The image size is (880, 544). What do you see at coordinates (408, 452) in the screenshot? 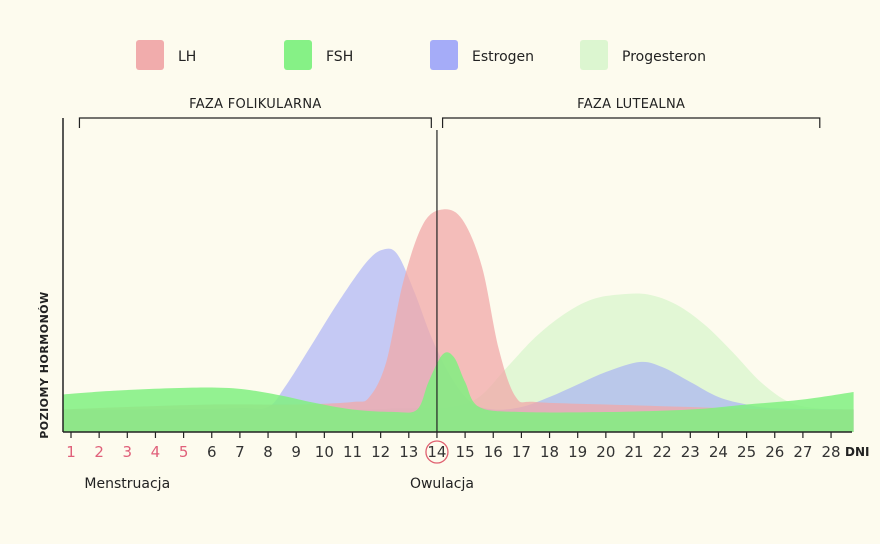
I see `x-tick-label: 13` at bounding box center [408, 452].